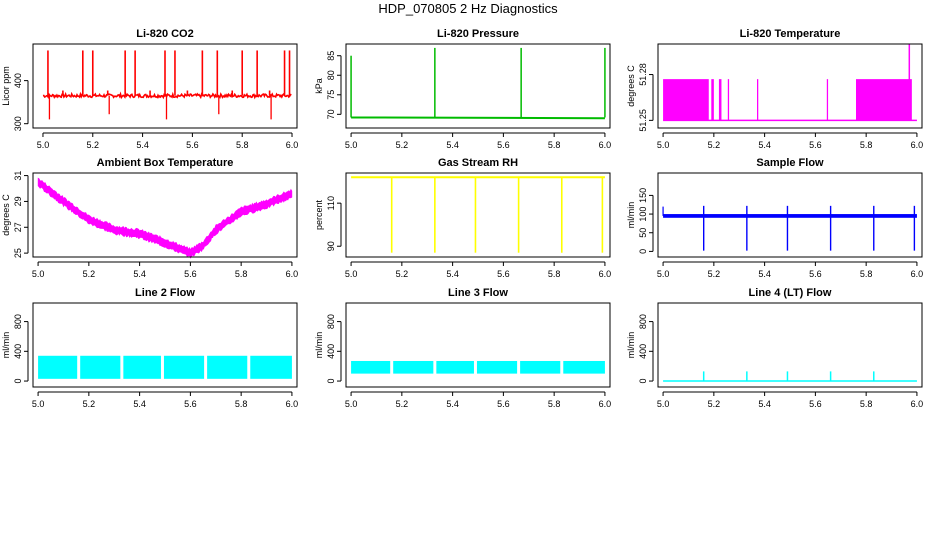 This screenshot has height=540, width=936. Describe the element at coordinates (643, 120) in the screenshot. I see `y-tick-label: 51.25` at that location.